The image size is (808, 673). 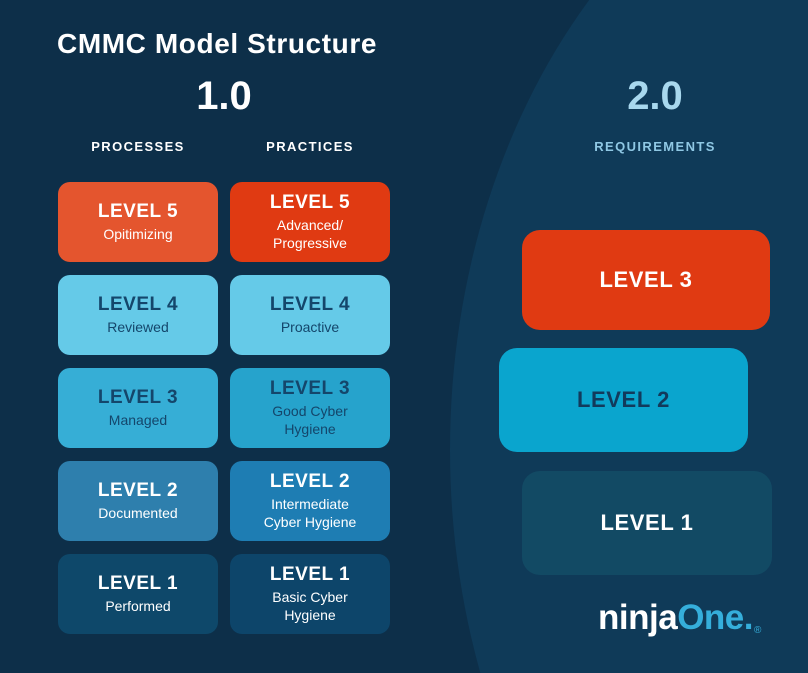 What do you see at coordinates (310, 606) in the screenshot?
I see `level-subtitle: Basic Cyber Hygiene` at bounding box center [310, 606].